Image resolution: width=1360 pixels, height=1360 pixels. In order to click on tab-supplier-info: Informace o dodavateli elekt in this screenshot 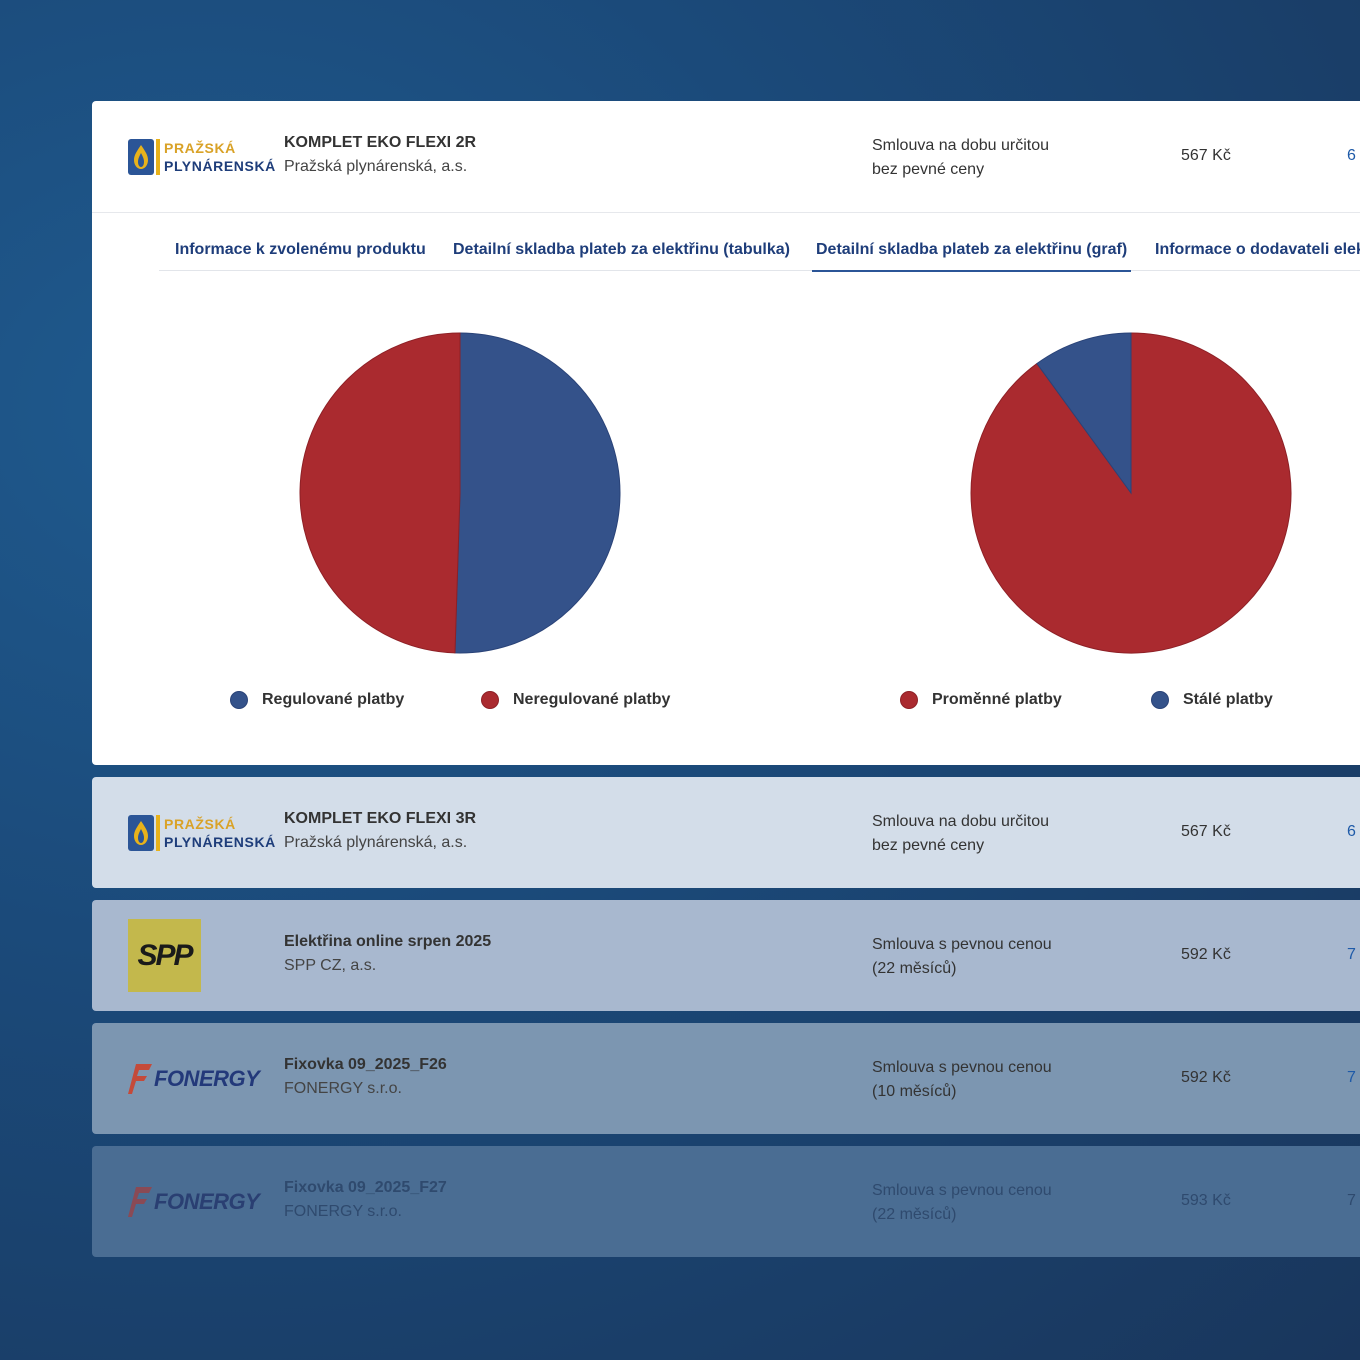, I will do `click(1257, 249)`.